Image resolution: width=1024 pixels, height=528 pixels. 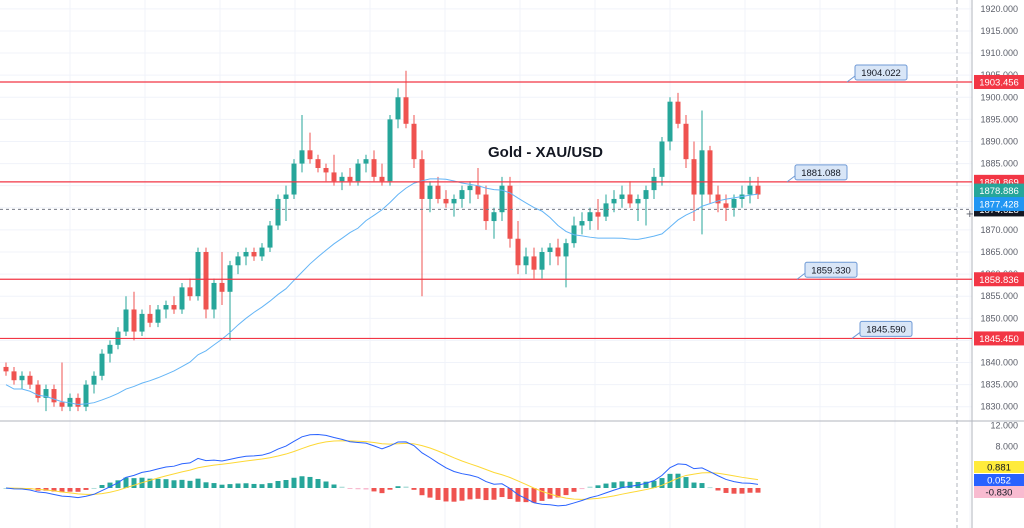 What do you see at coordinates (999, 385) in the screenshot?
I see `price-tick-label: 1835.000` at bounding box center [999, 385].